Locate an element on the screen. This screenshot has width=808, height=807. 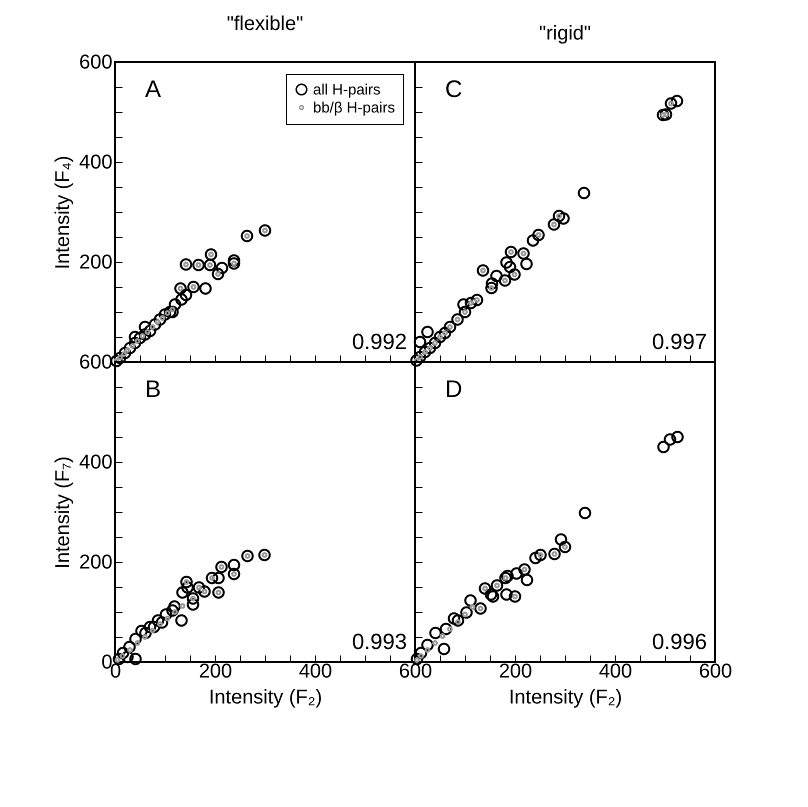
legend-label: bb/β H-pairs is located at coordinates (354, 108).